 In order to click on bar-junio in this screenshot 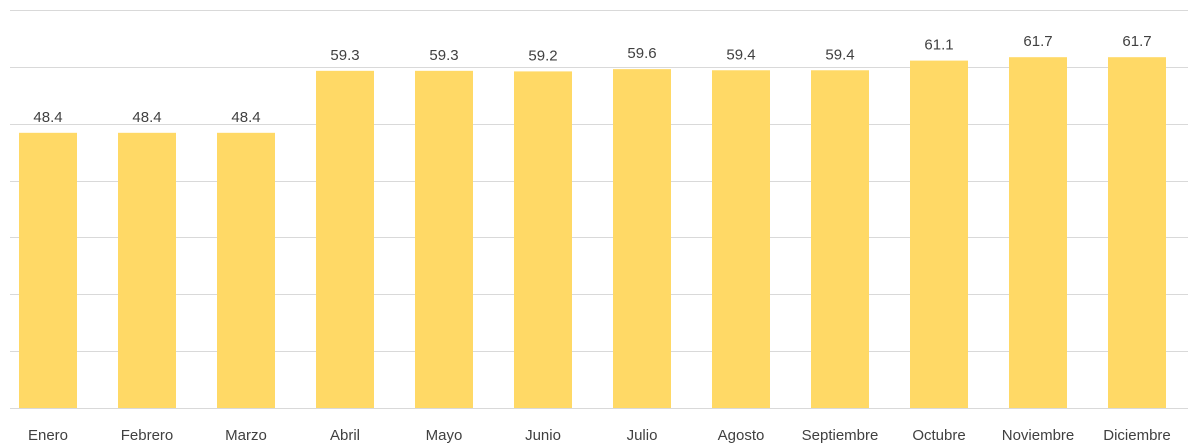, I will do `click(543, 240)`.